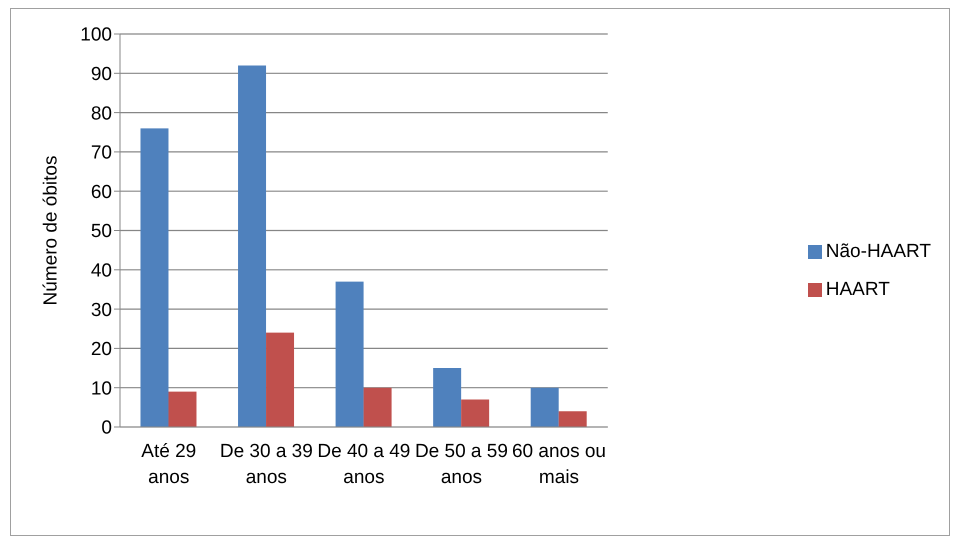  What do you see at coordinates (101, 153) in the screenshot?
I see `y-tick-label: 70` at bounding box center [101, 153].